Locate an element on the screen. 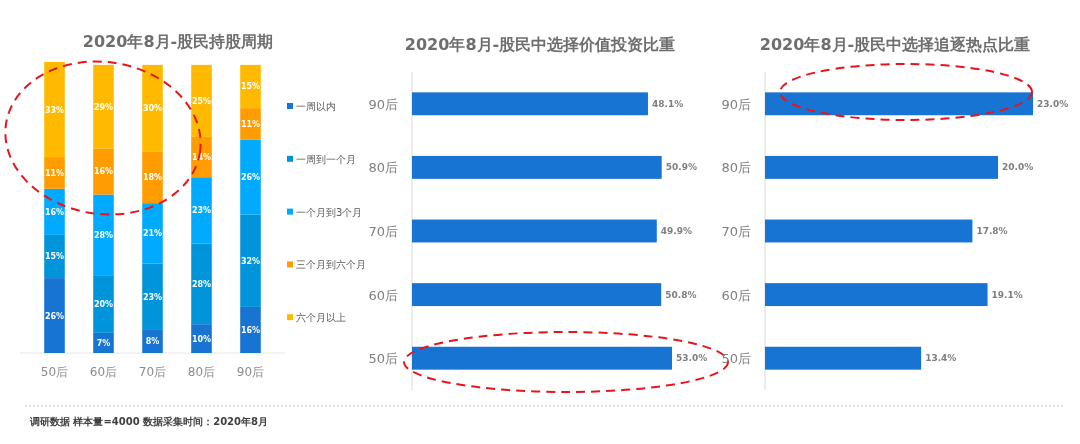  x-tick-label: 70后 is located at coordinates (152, 372).